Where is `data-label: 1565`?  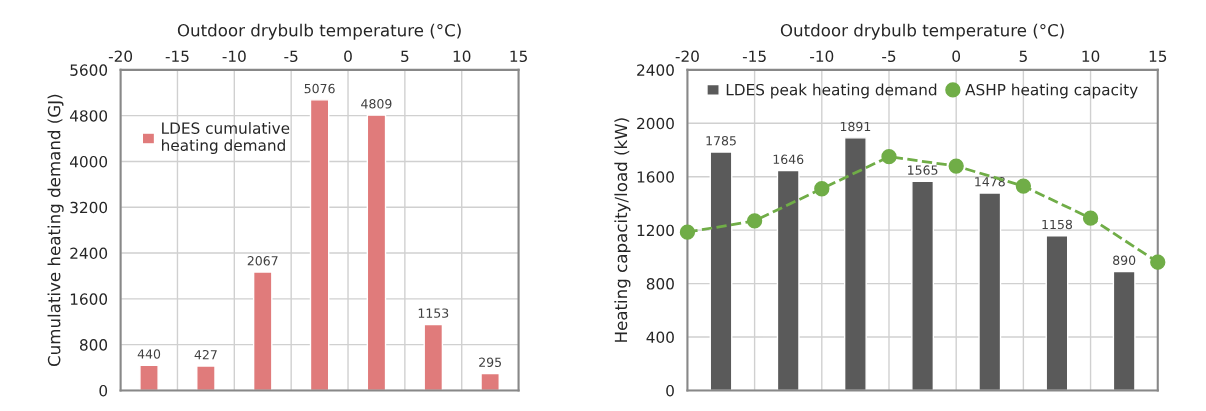
data-label: 1565 is located at coordinates (923, 170).